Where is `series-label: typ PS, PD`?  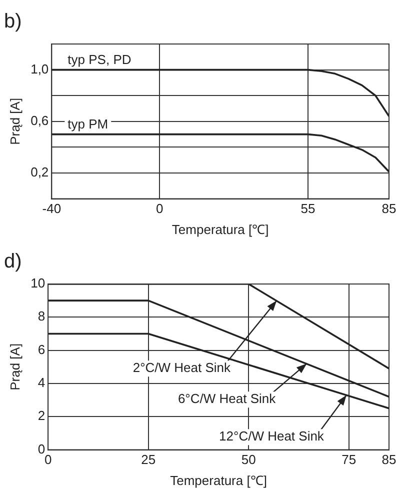
series-label: typ PS, PD is located at coordinates (100, 59).